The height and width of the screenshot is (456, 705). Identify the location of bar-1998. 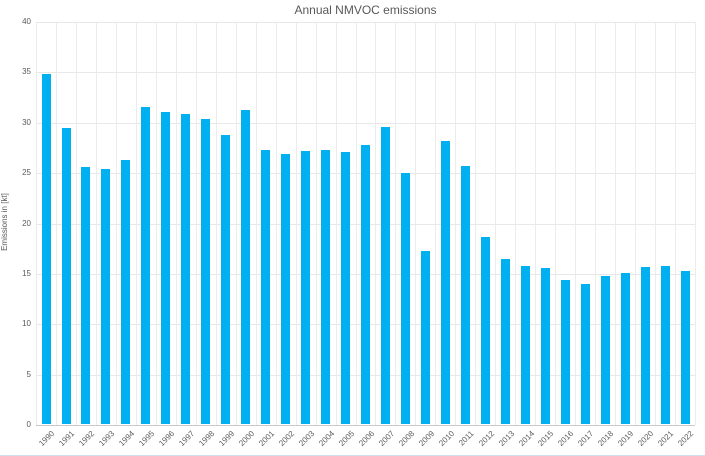
(206, 271).